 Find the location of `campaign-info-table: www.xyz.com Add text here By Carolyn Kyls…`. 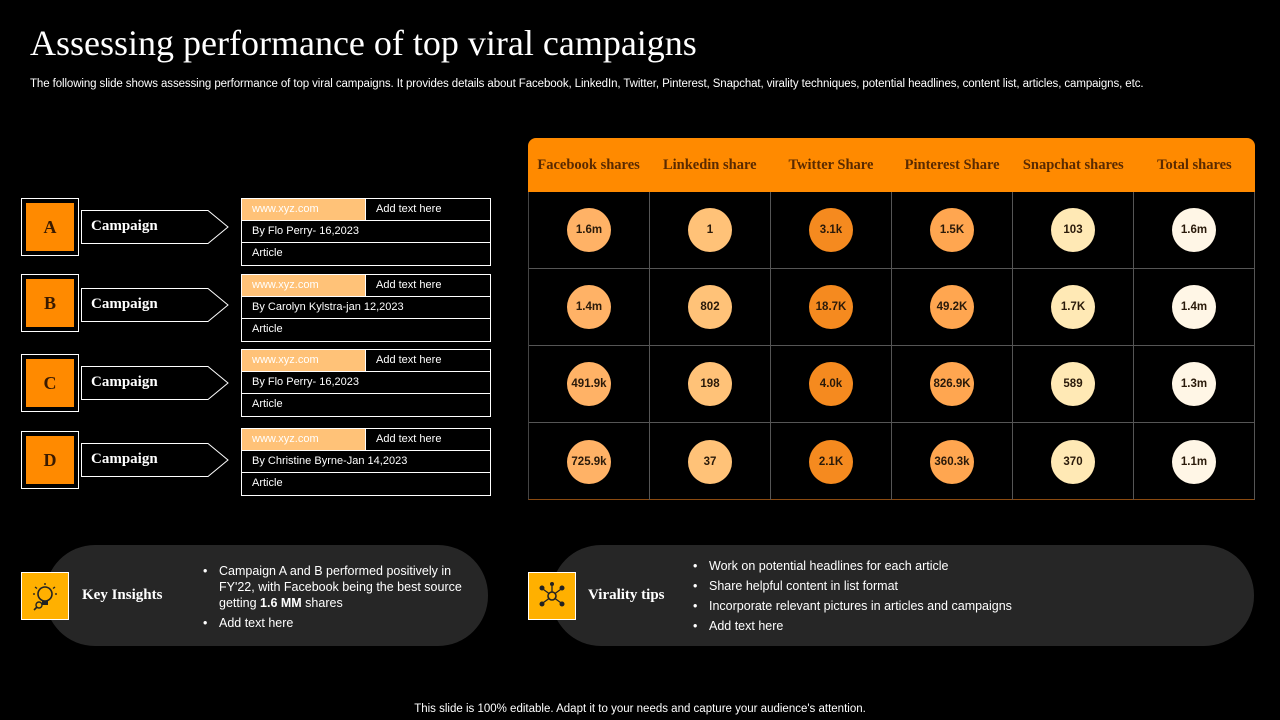

campaign-info-table: www.xyz.com Add text here By Carolyn Kyls… is located at coordinates (366, 308).